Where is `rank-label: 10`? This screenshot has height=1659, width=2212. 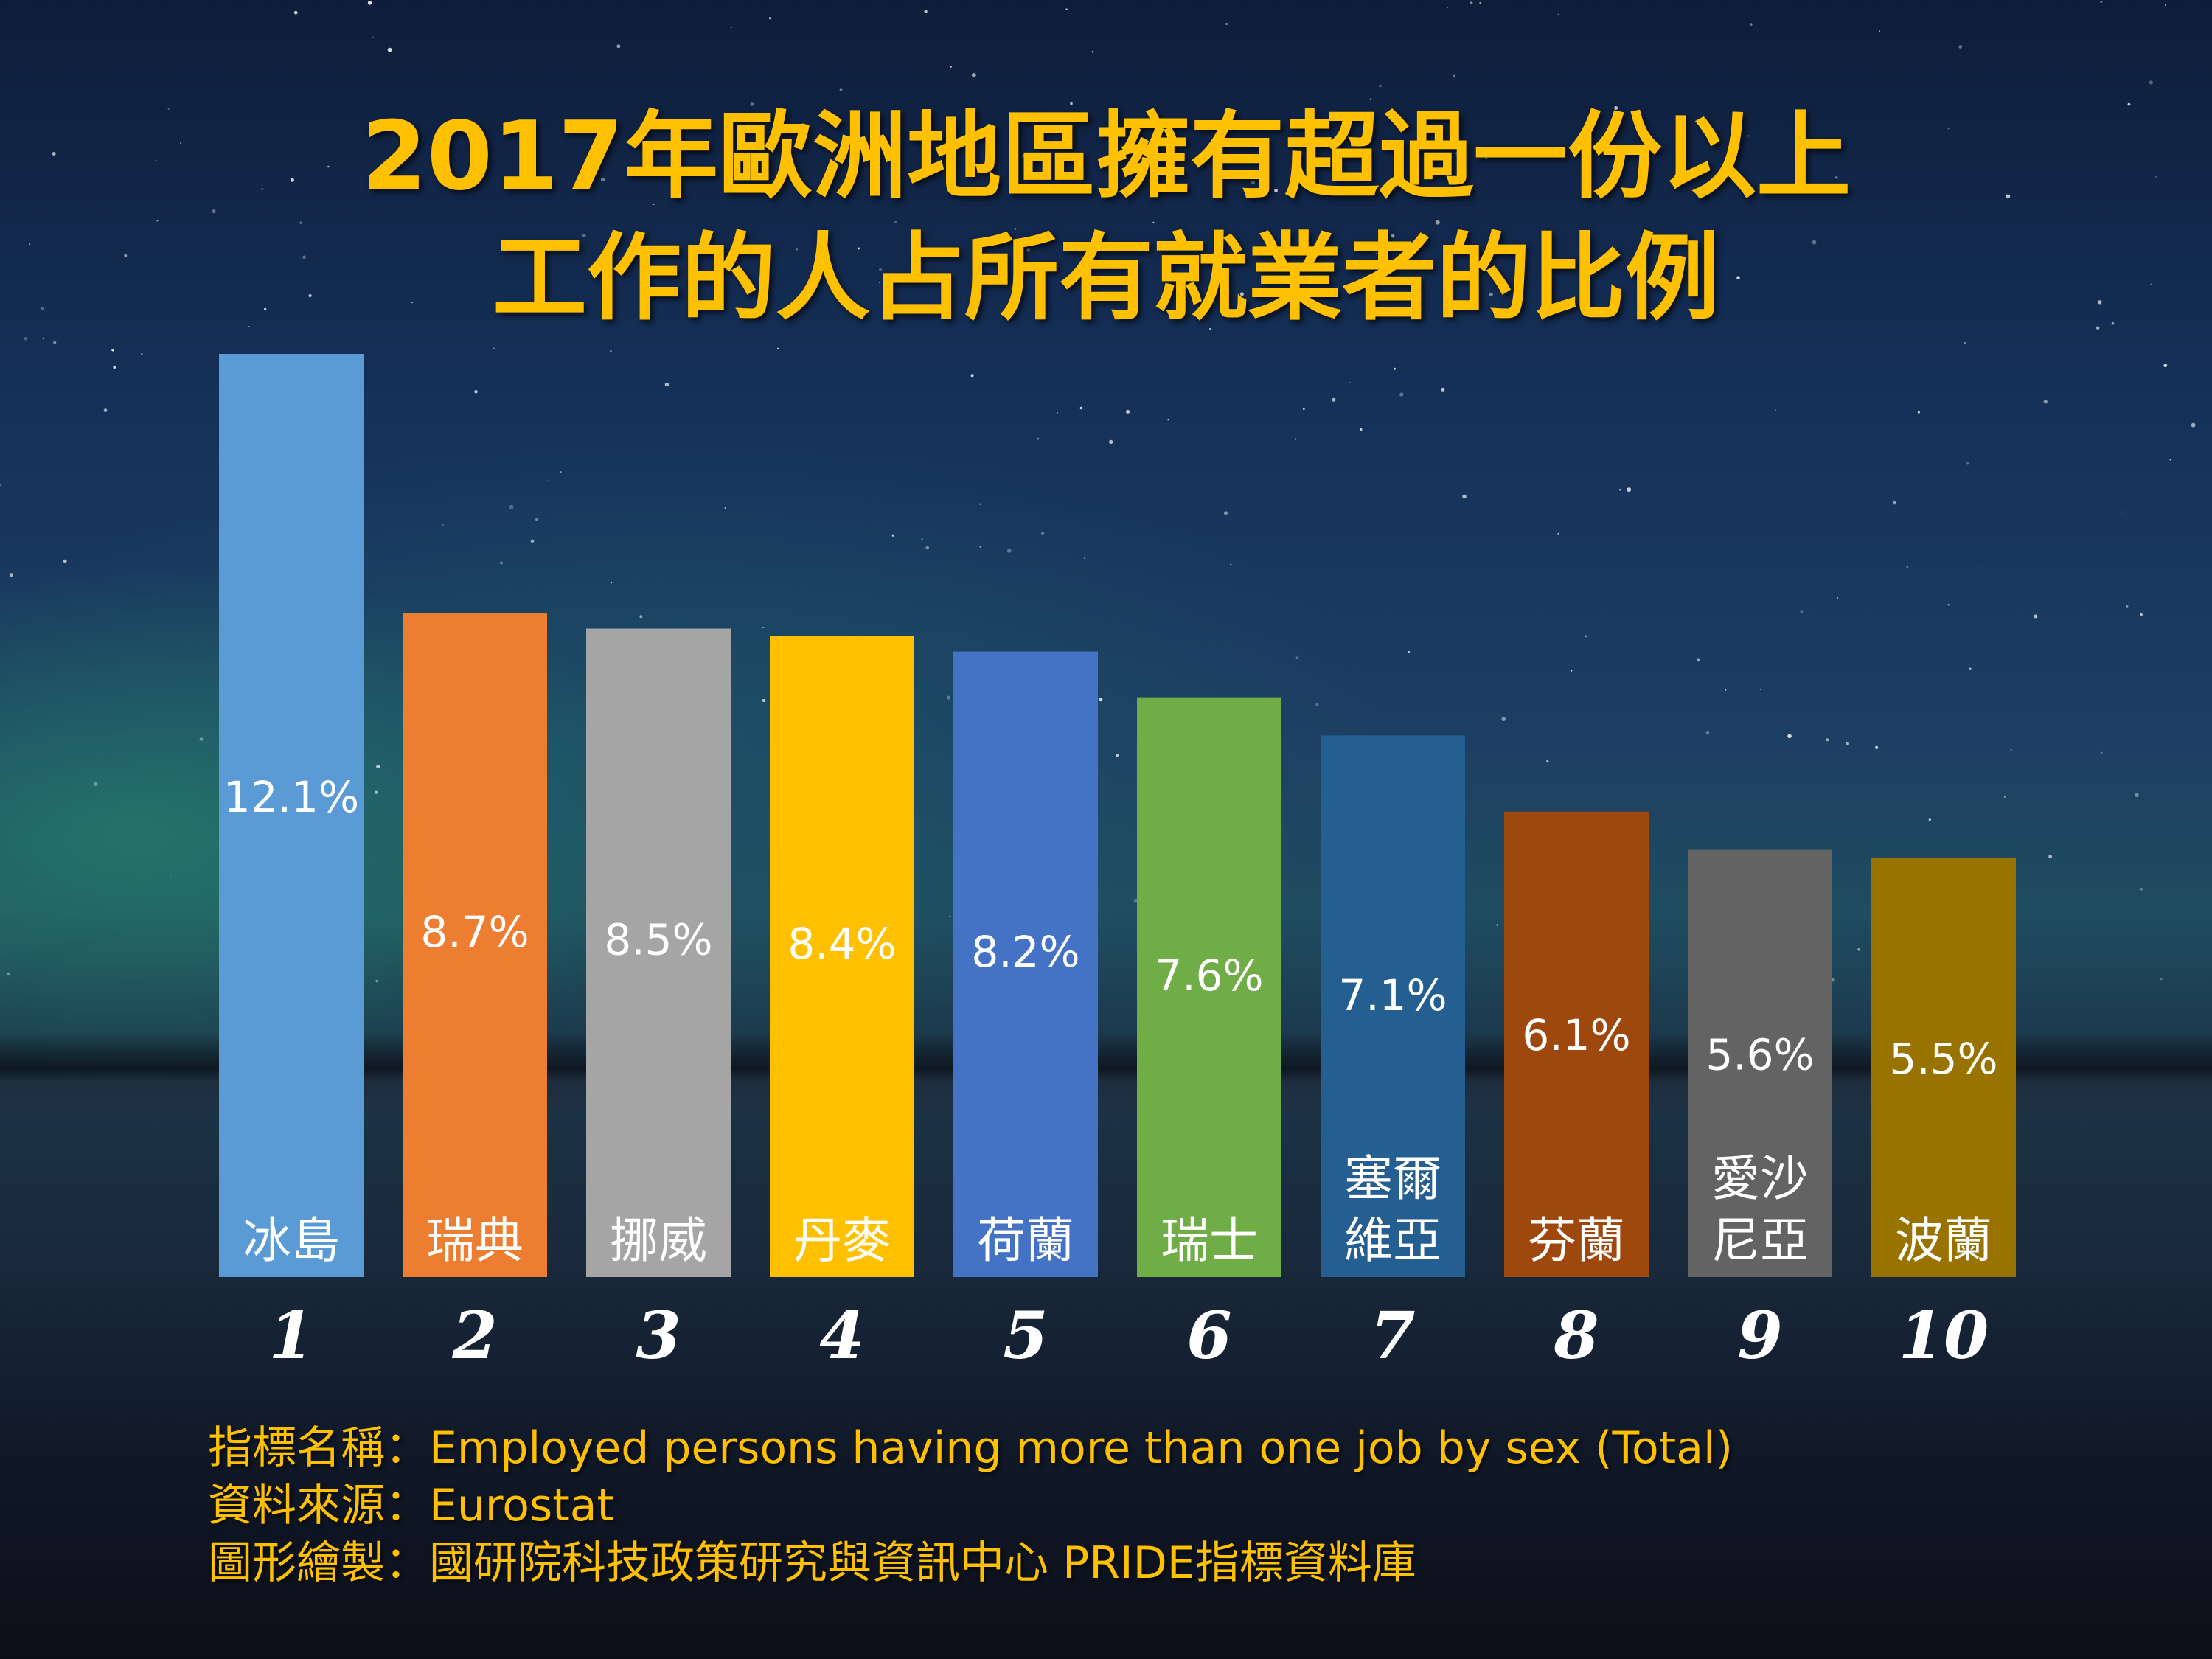 rank-label: 10 is located at coordinates (1944, 1335).